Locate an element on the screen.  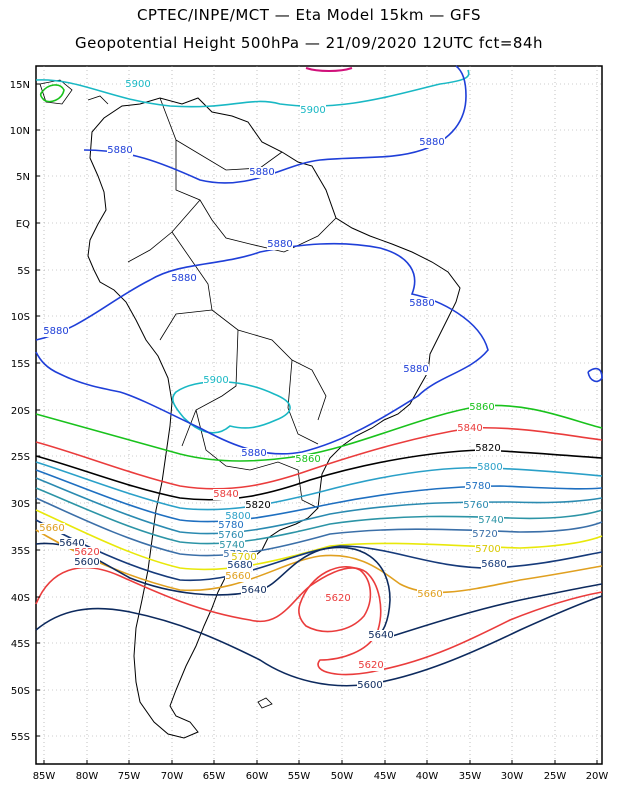
x-tick-label: 65W is located at coordinates (214, 776).